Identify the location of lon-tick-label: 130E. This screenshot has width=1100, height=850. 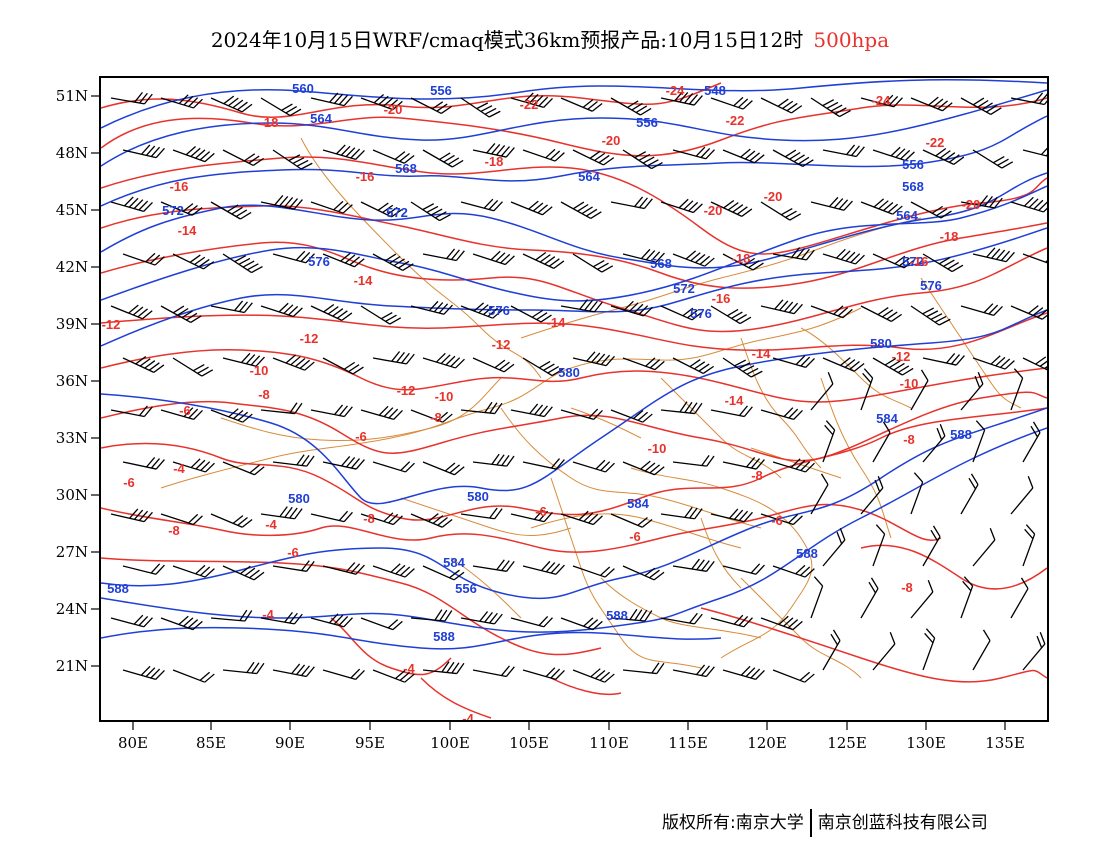
(926, 743).